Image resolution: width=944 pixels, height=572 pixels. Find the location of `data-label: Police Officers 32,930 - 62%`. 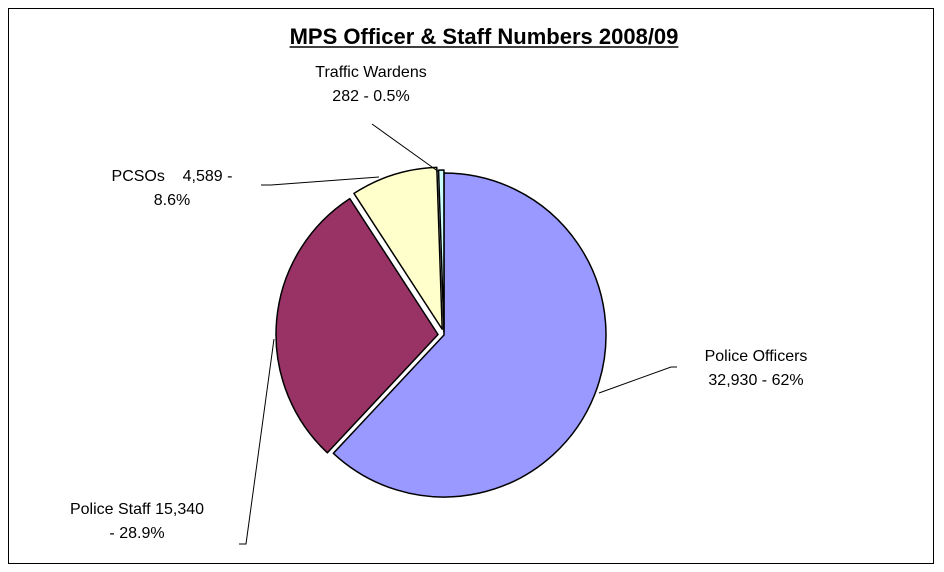

data-label: Police Officers 32,930 - 62% is located at coordinates (756, 368).